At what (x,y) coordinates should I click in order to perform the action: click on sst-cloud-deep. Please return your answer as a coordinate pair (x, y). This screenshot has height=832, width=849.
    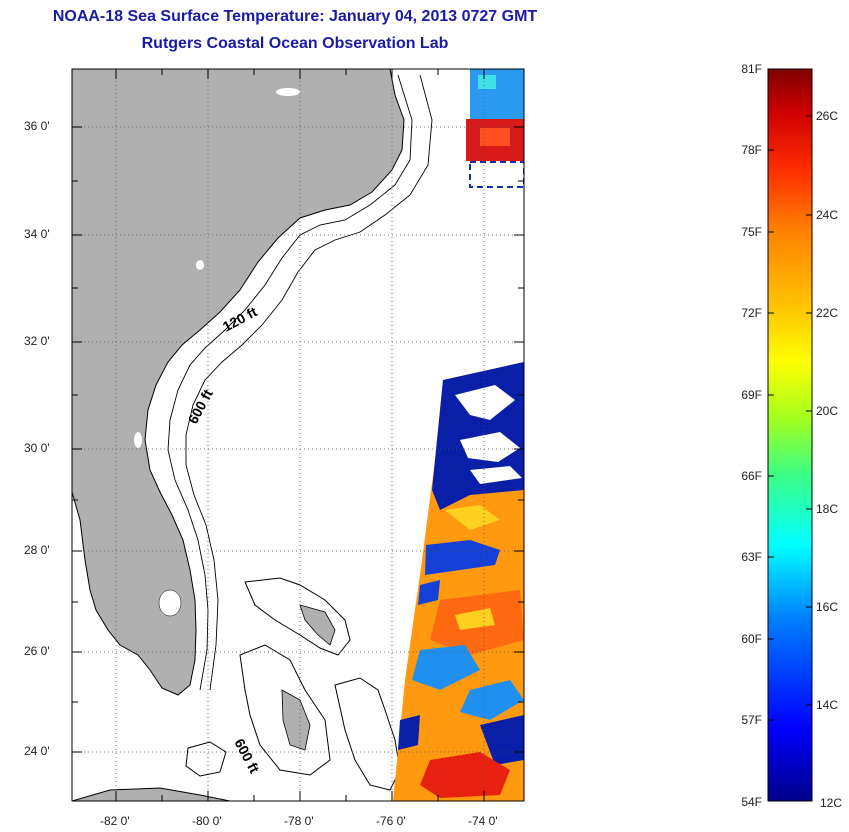
    Looking at the image, I should click on (478, 436).